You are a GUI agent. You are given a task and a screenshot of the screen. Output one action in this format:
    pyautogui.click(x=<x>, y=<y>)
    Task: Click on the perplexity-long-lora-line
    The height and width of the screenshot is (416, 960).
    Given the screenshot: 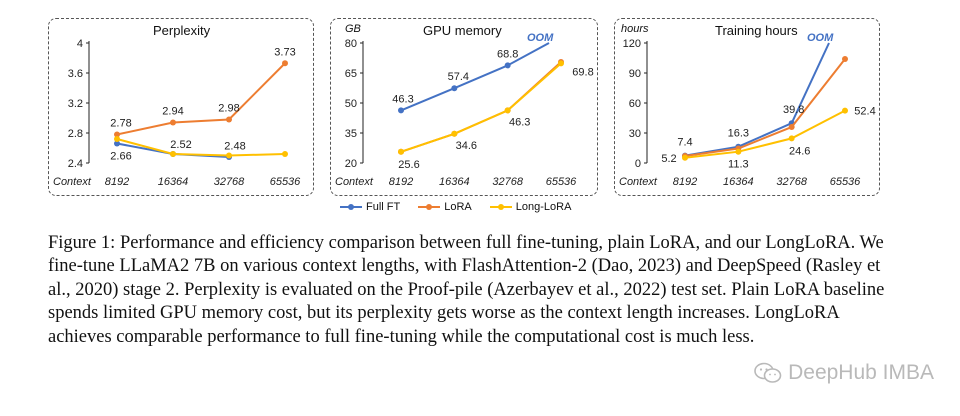 What is the action you would take?
    pyautogui.click(x=201, y=147)
    